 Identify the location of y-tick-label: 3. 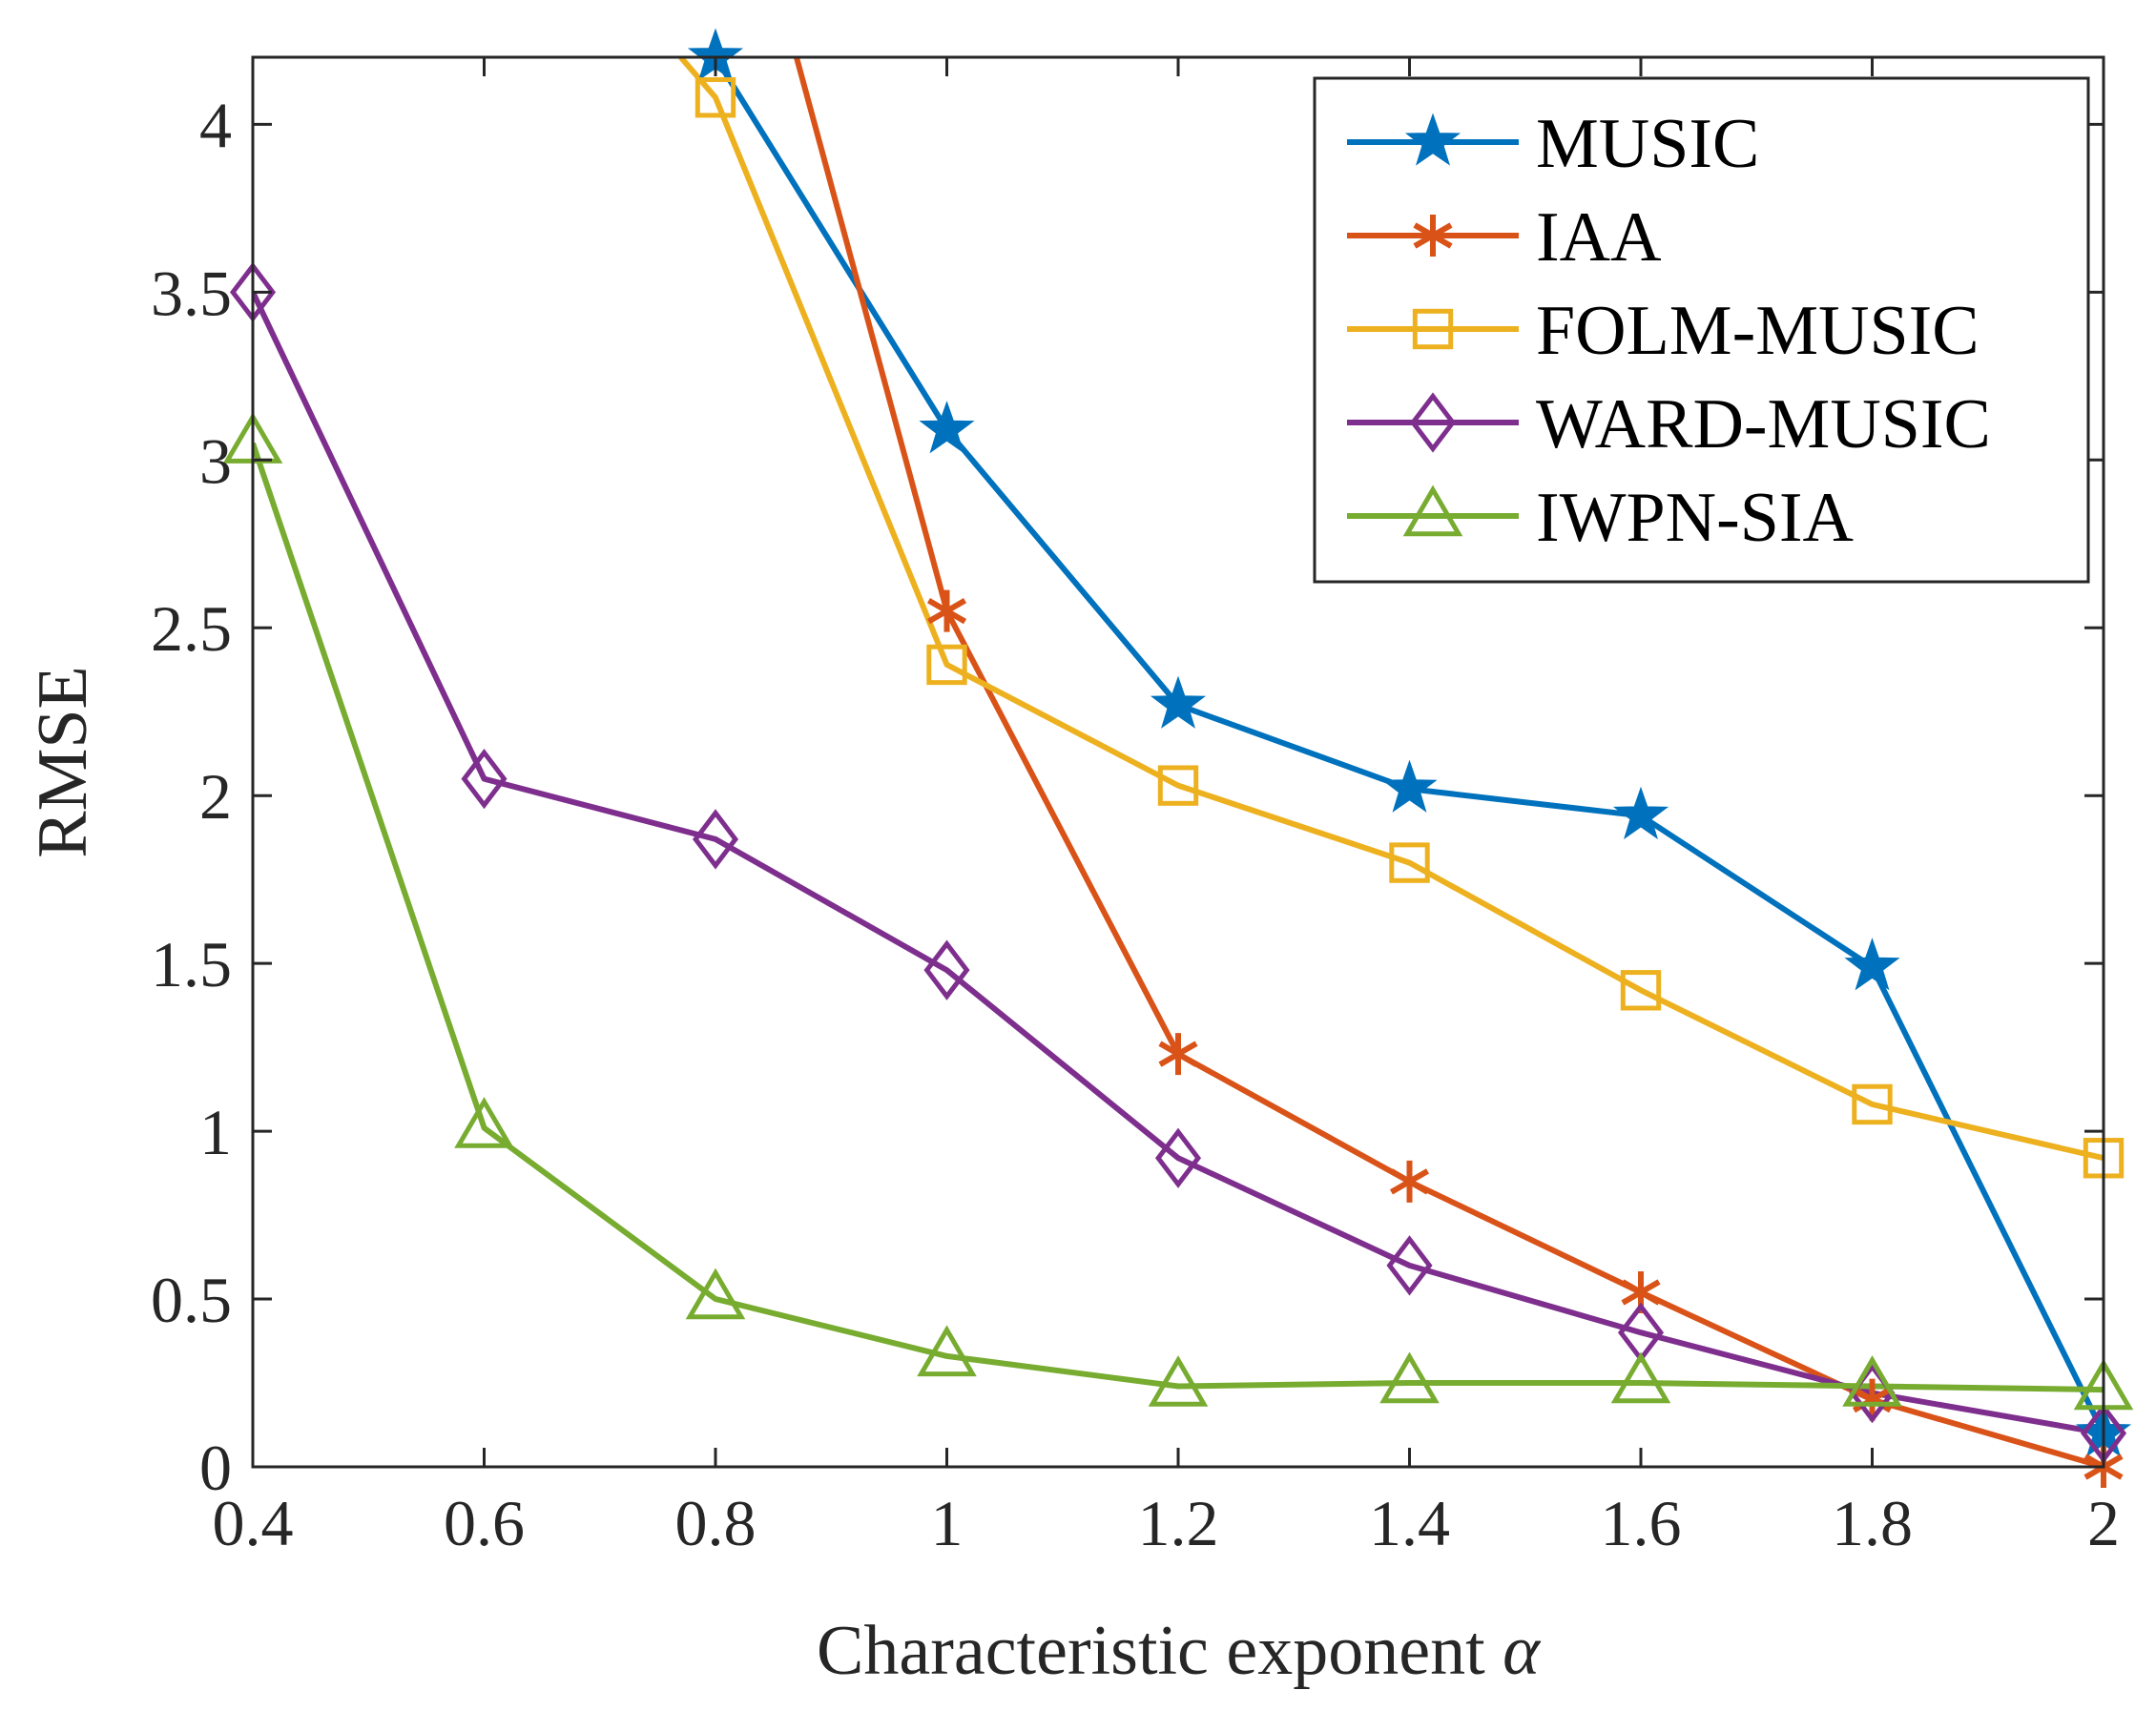
(215, 460).